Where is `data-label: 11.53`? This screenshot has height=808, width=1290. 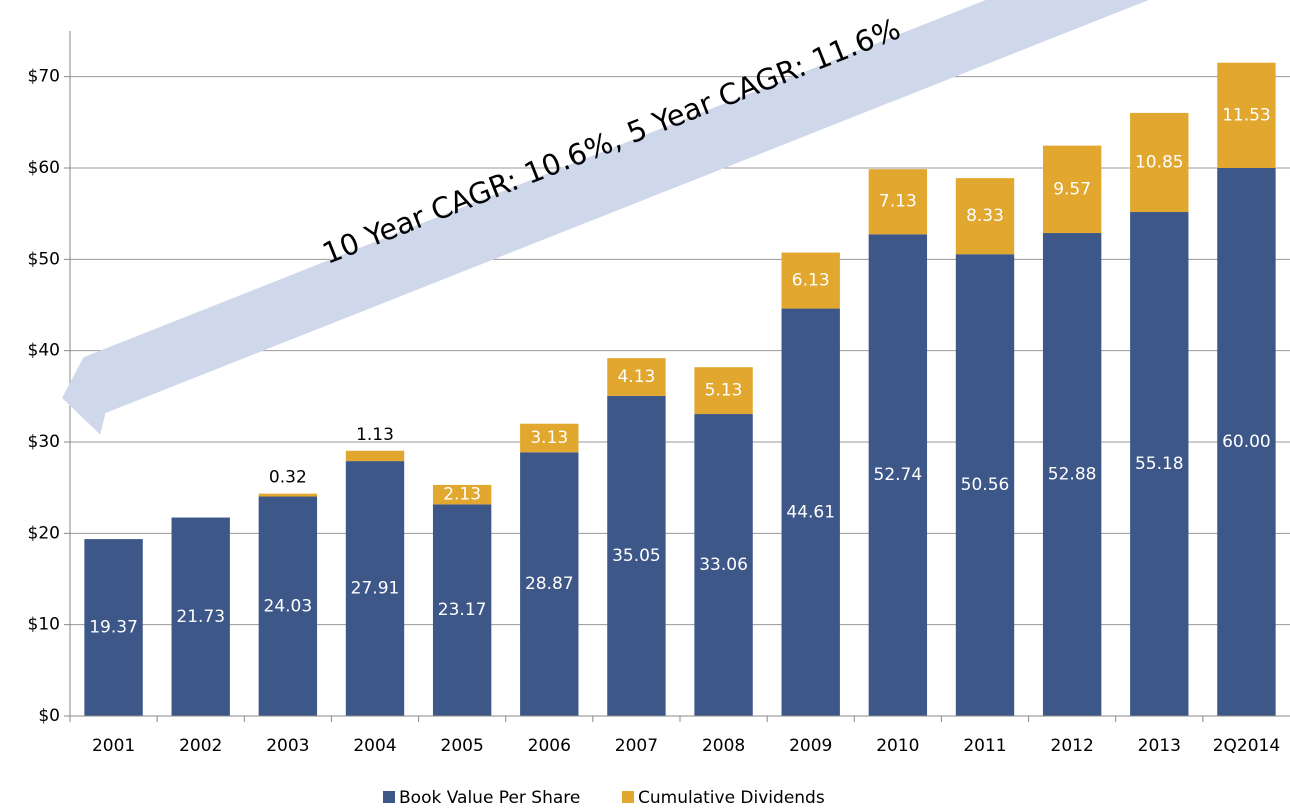 data-label: 11.53 is located at coordinates (1246, 115).